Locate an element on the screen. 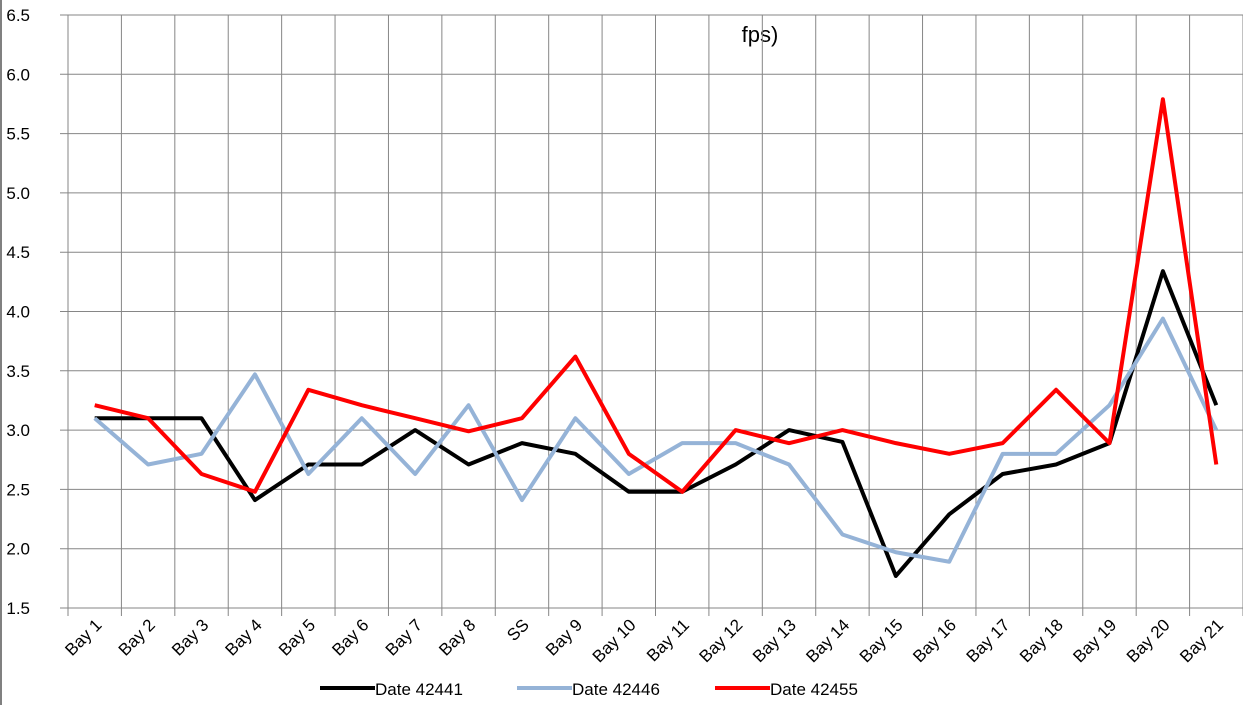 The image size is (1243, 705). x-tick-label: Bay 20 is located at coordinates (1148, 640).